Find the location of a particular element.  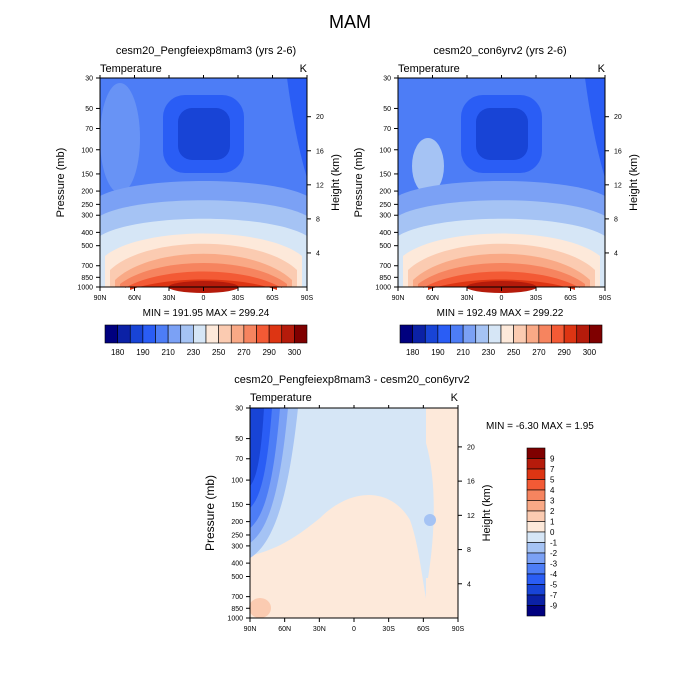

pressure-tick-label: 850 is located at coordinates (385, 278).